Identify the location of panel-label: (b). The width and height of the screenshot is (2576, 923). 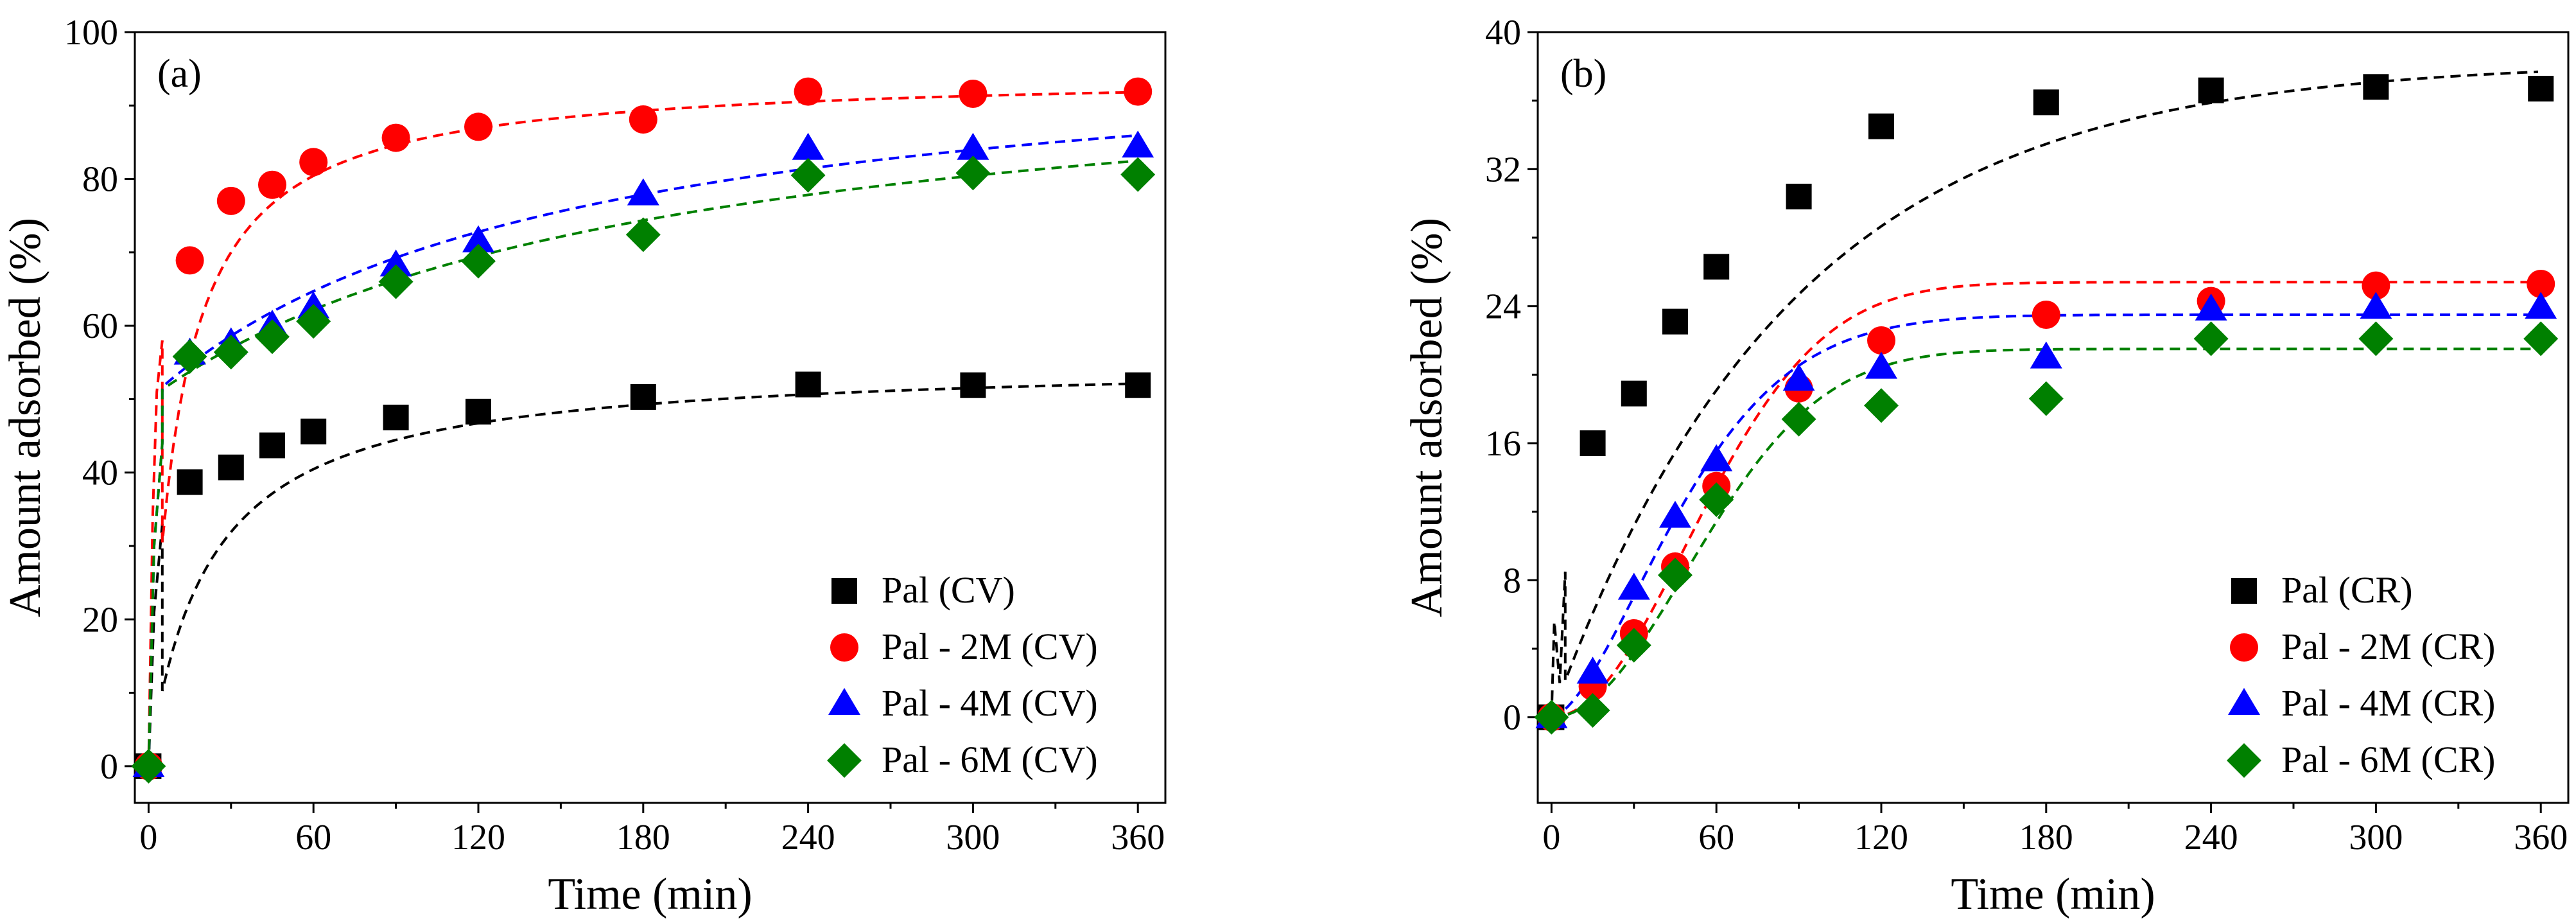
(1583, 74).